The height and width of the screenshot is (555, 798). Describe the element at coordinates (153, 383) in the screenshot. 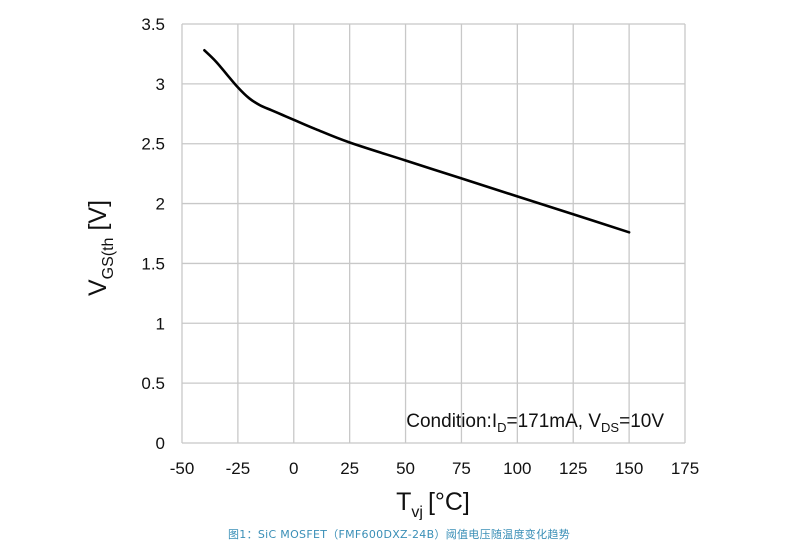

I see `y-tick-label: 0.5` at that location.